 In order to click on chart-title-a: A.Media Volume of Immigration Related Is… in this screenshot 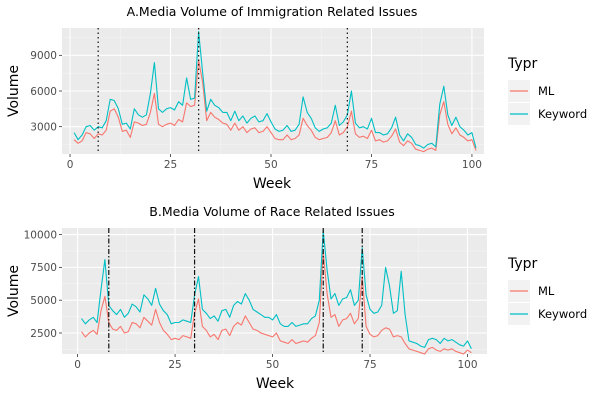, I will do `click(272, 11)`.